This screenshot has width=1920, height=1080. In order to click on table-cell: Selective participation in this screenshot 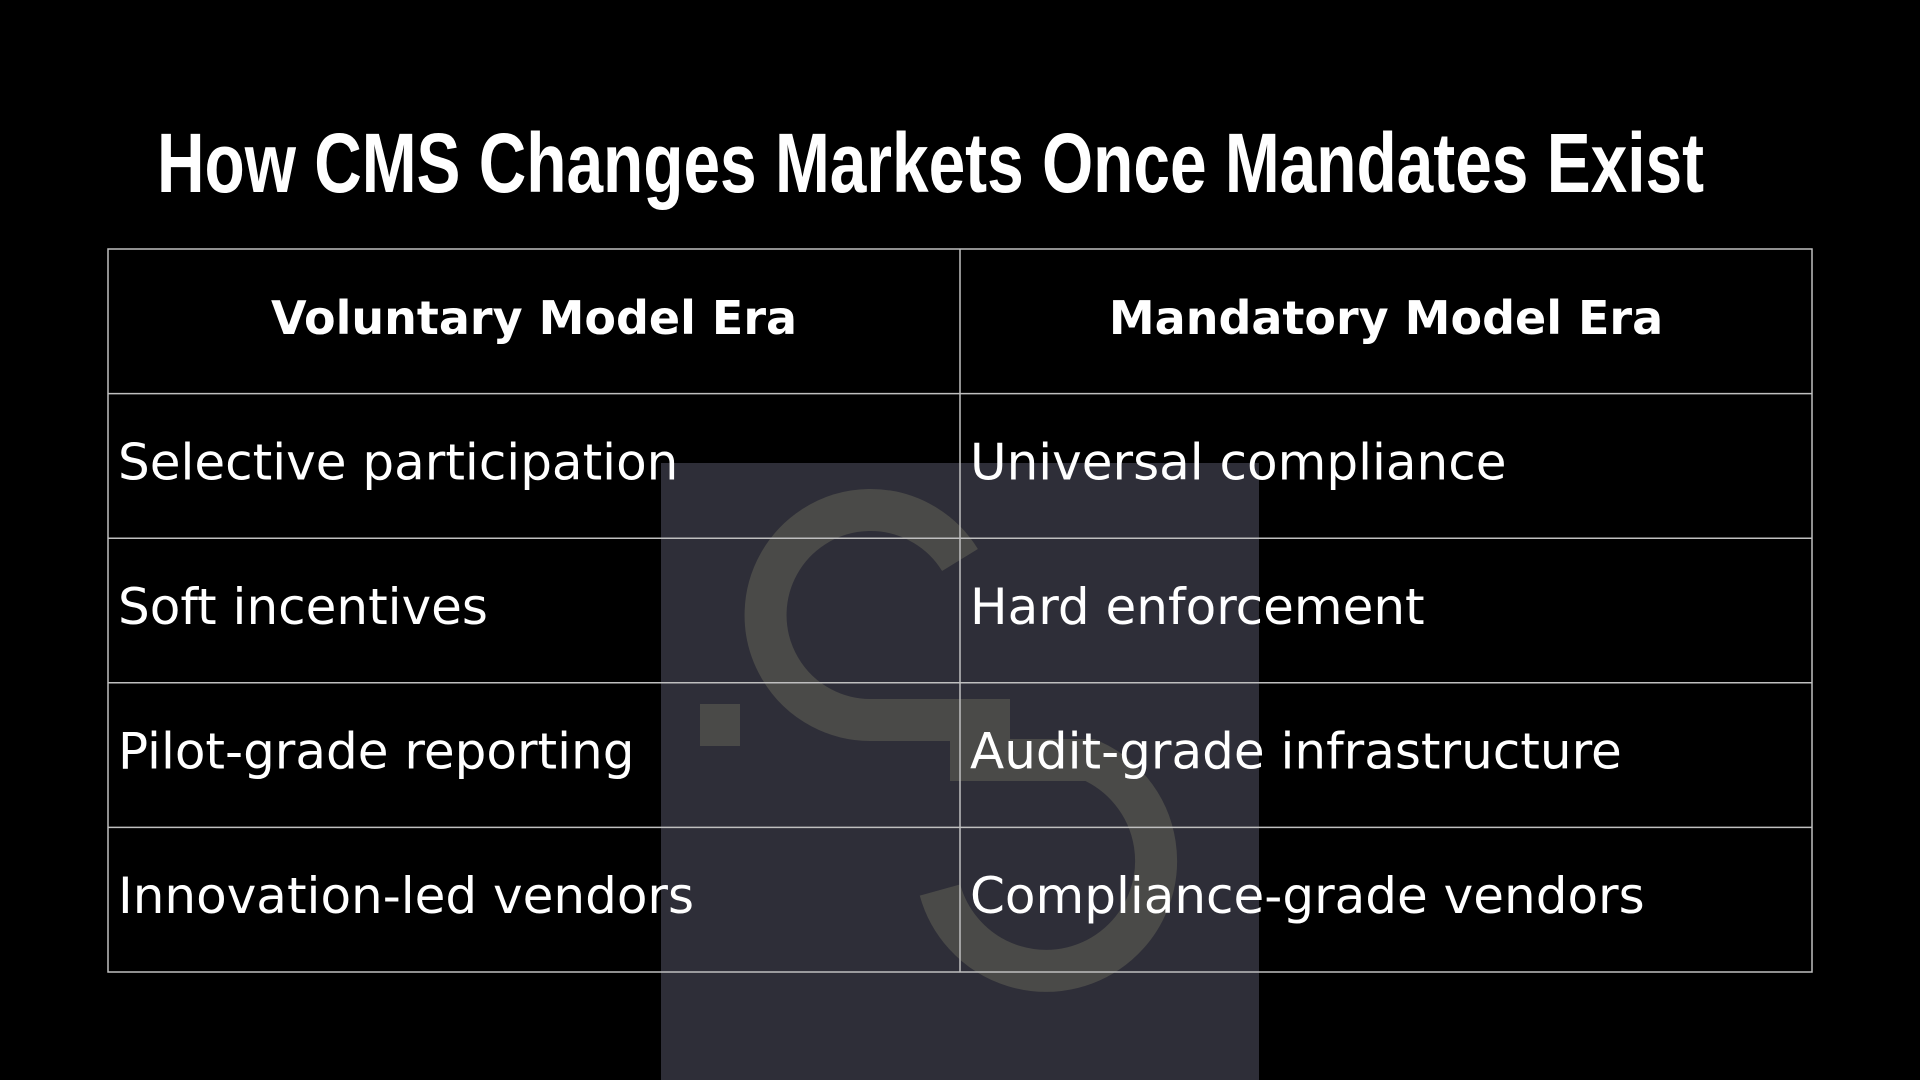, I will do `click(398, 462)`.